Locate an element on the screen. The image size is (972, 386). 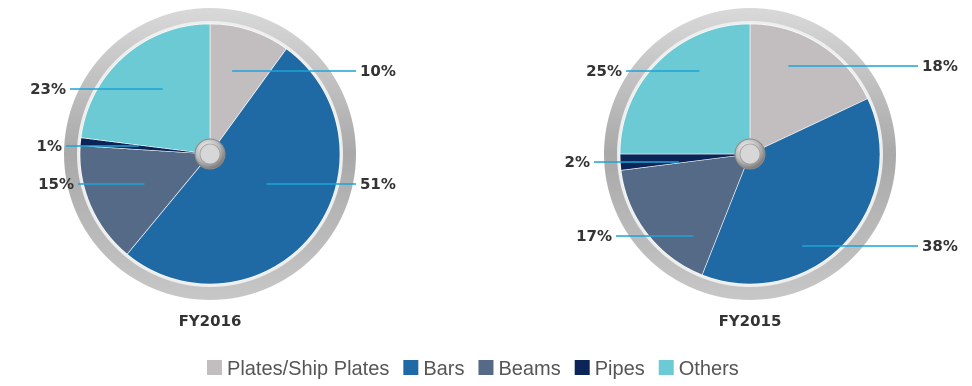
legend-label: Bars is located at coordinates (443, 369).